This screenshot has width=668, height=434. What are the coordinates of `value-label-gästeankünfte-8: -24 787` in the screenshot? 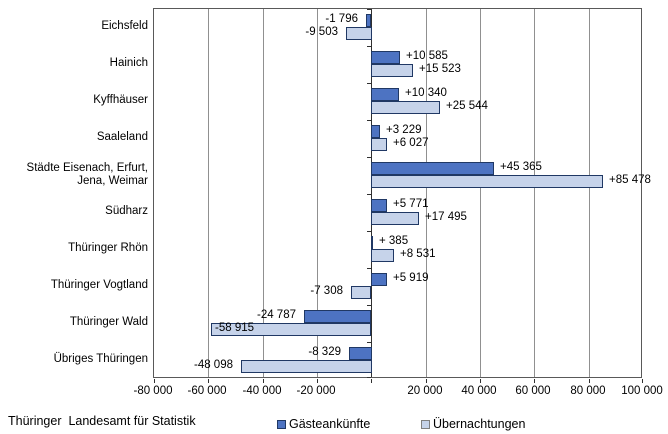 It's located at (276, 315).